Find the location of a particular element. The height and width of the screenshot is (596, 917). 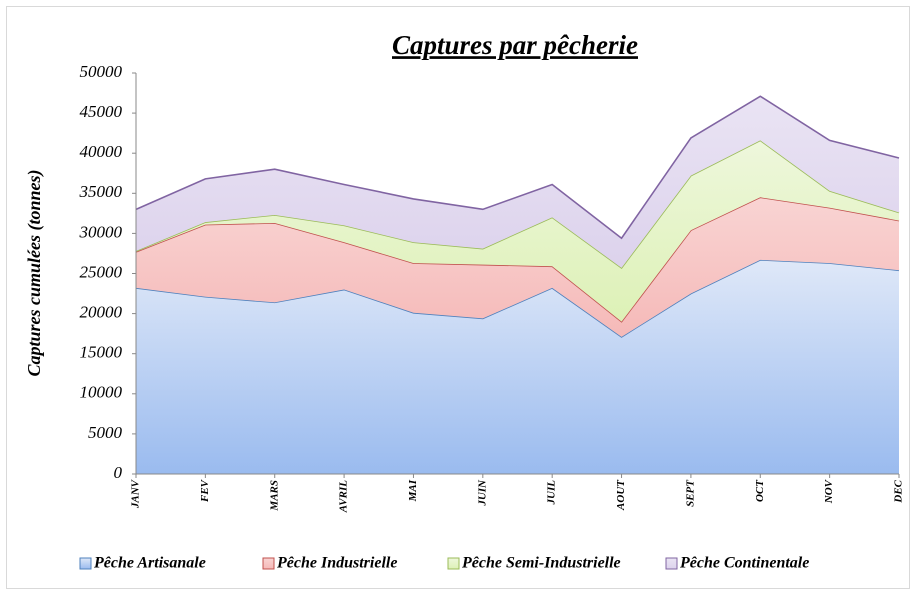

y-tick-label: 5000 is located at coordinates (105, 432).